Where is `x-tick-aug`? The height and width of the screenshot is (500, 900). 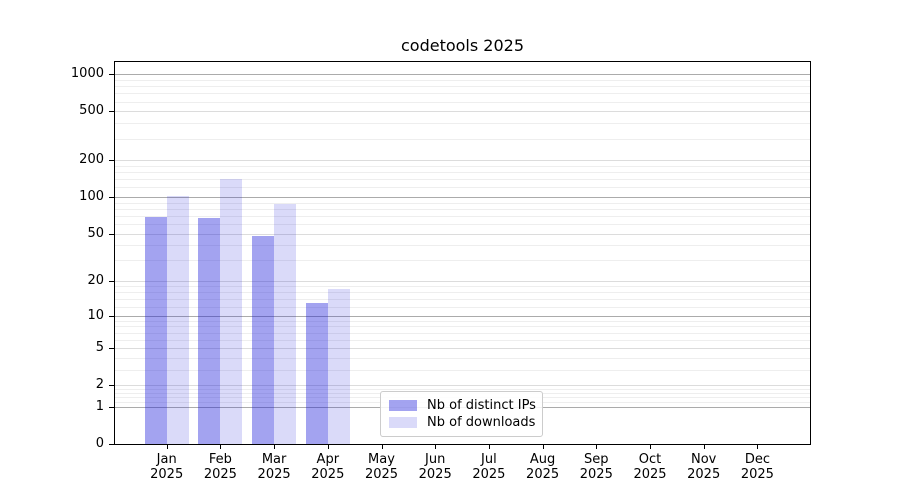
x-tick-aug is located at coordinates (543, 447).